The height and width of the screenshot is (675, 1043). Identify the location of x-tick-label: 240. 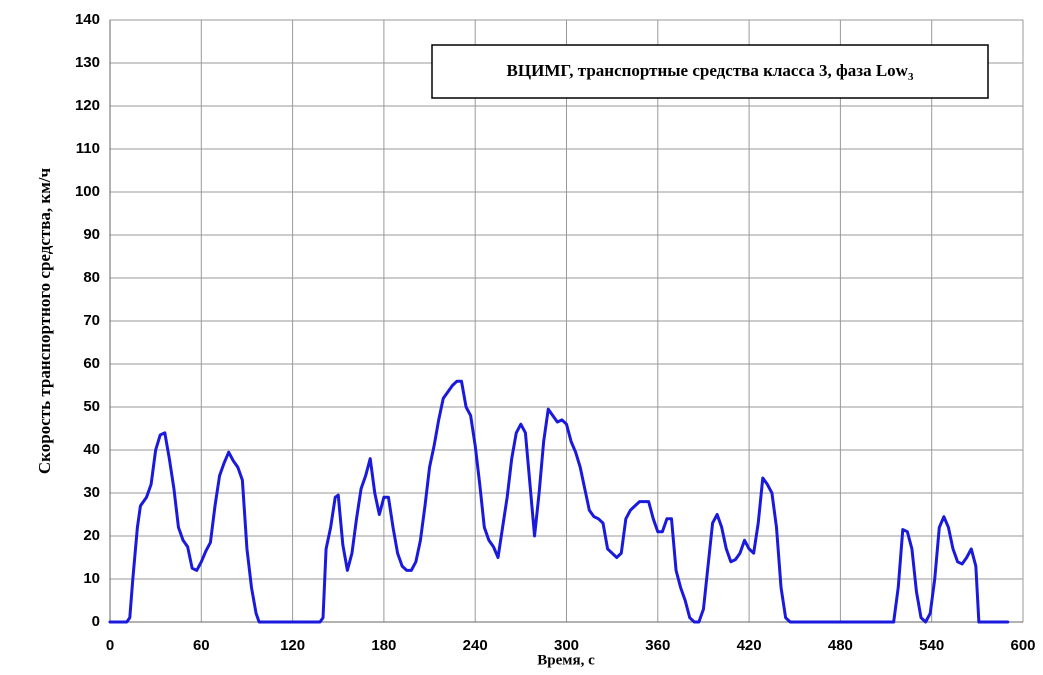
(475, 645).